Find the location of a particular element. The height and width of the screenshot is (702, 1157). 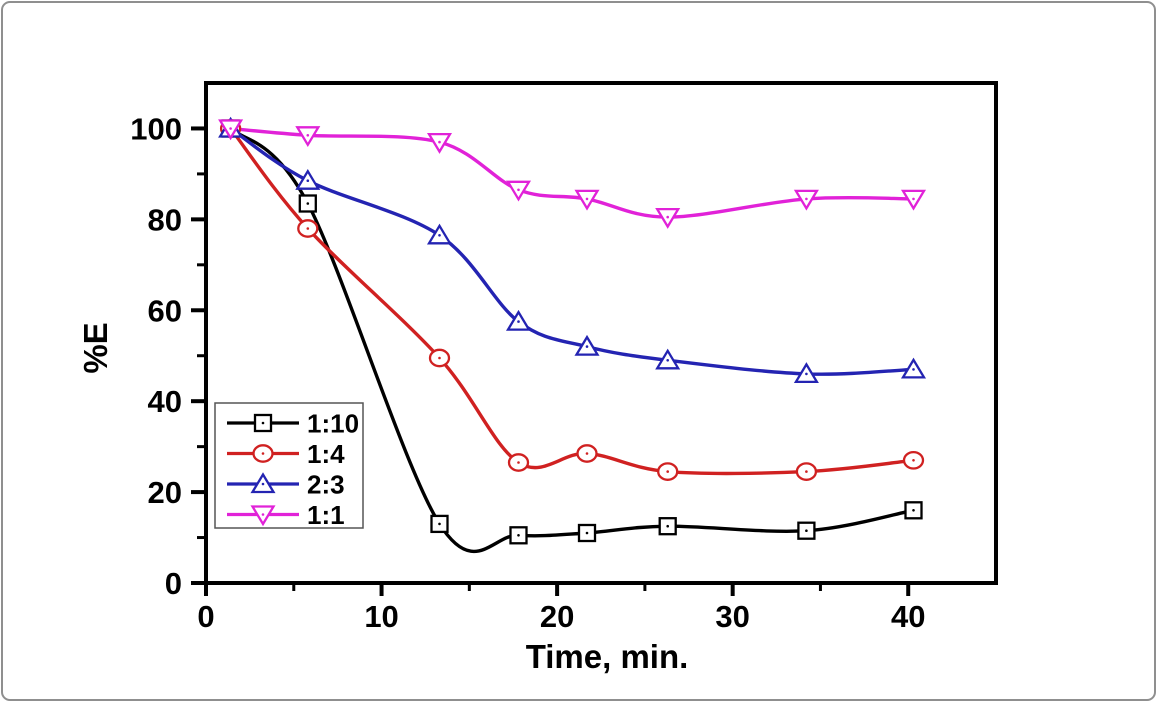

legend-item-1-1: 1:1 is located at coordinates (286, 515).